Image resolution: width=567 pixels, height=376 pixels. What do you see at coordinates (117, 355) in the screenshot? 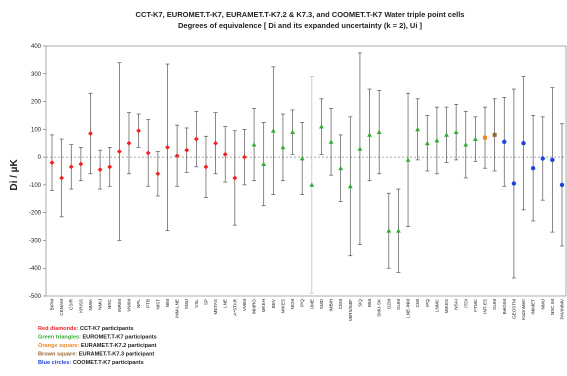
I see `legend-description: EURAMET.T-K7.3 participant` at bounding box center [117, 355].